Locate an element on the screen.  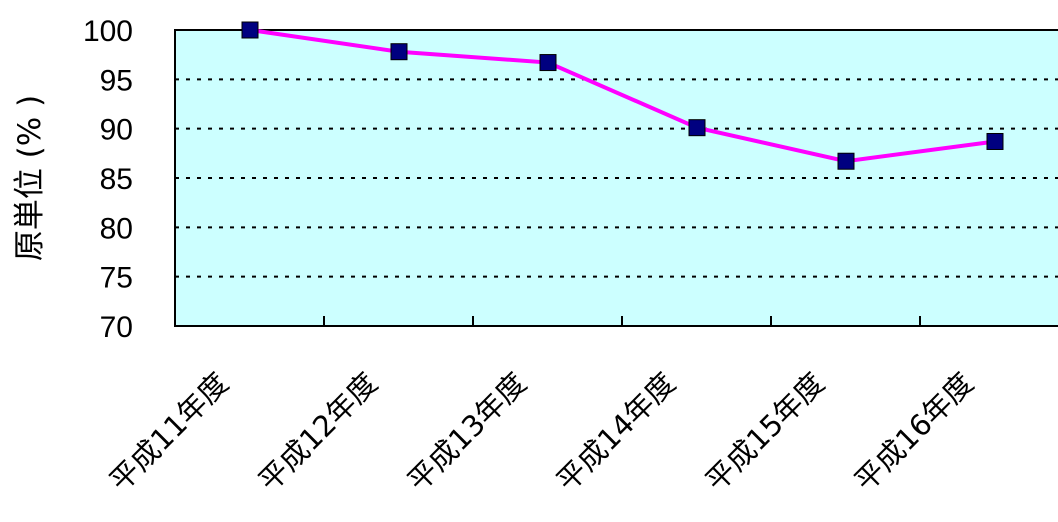
y-tick-label: 70 is located at coordinates (116, 327).